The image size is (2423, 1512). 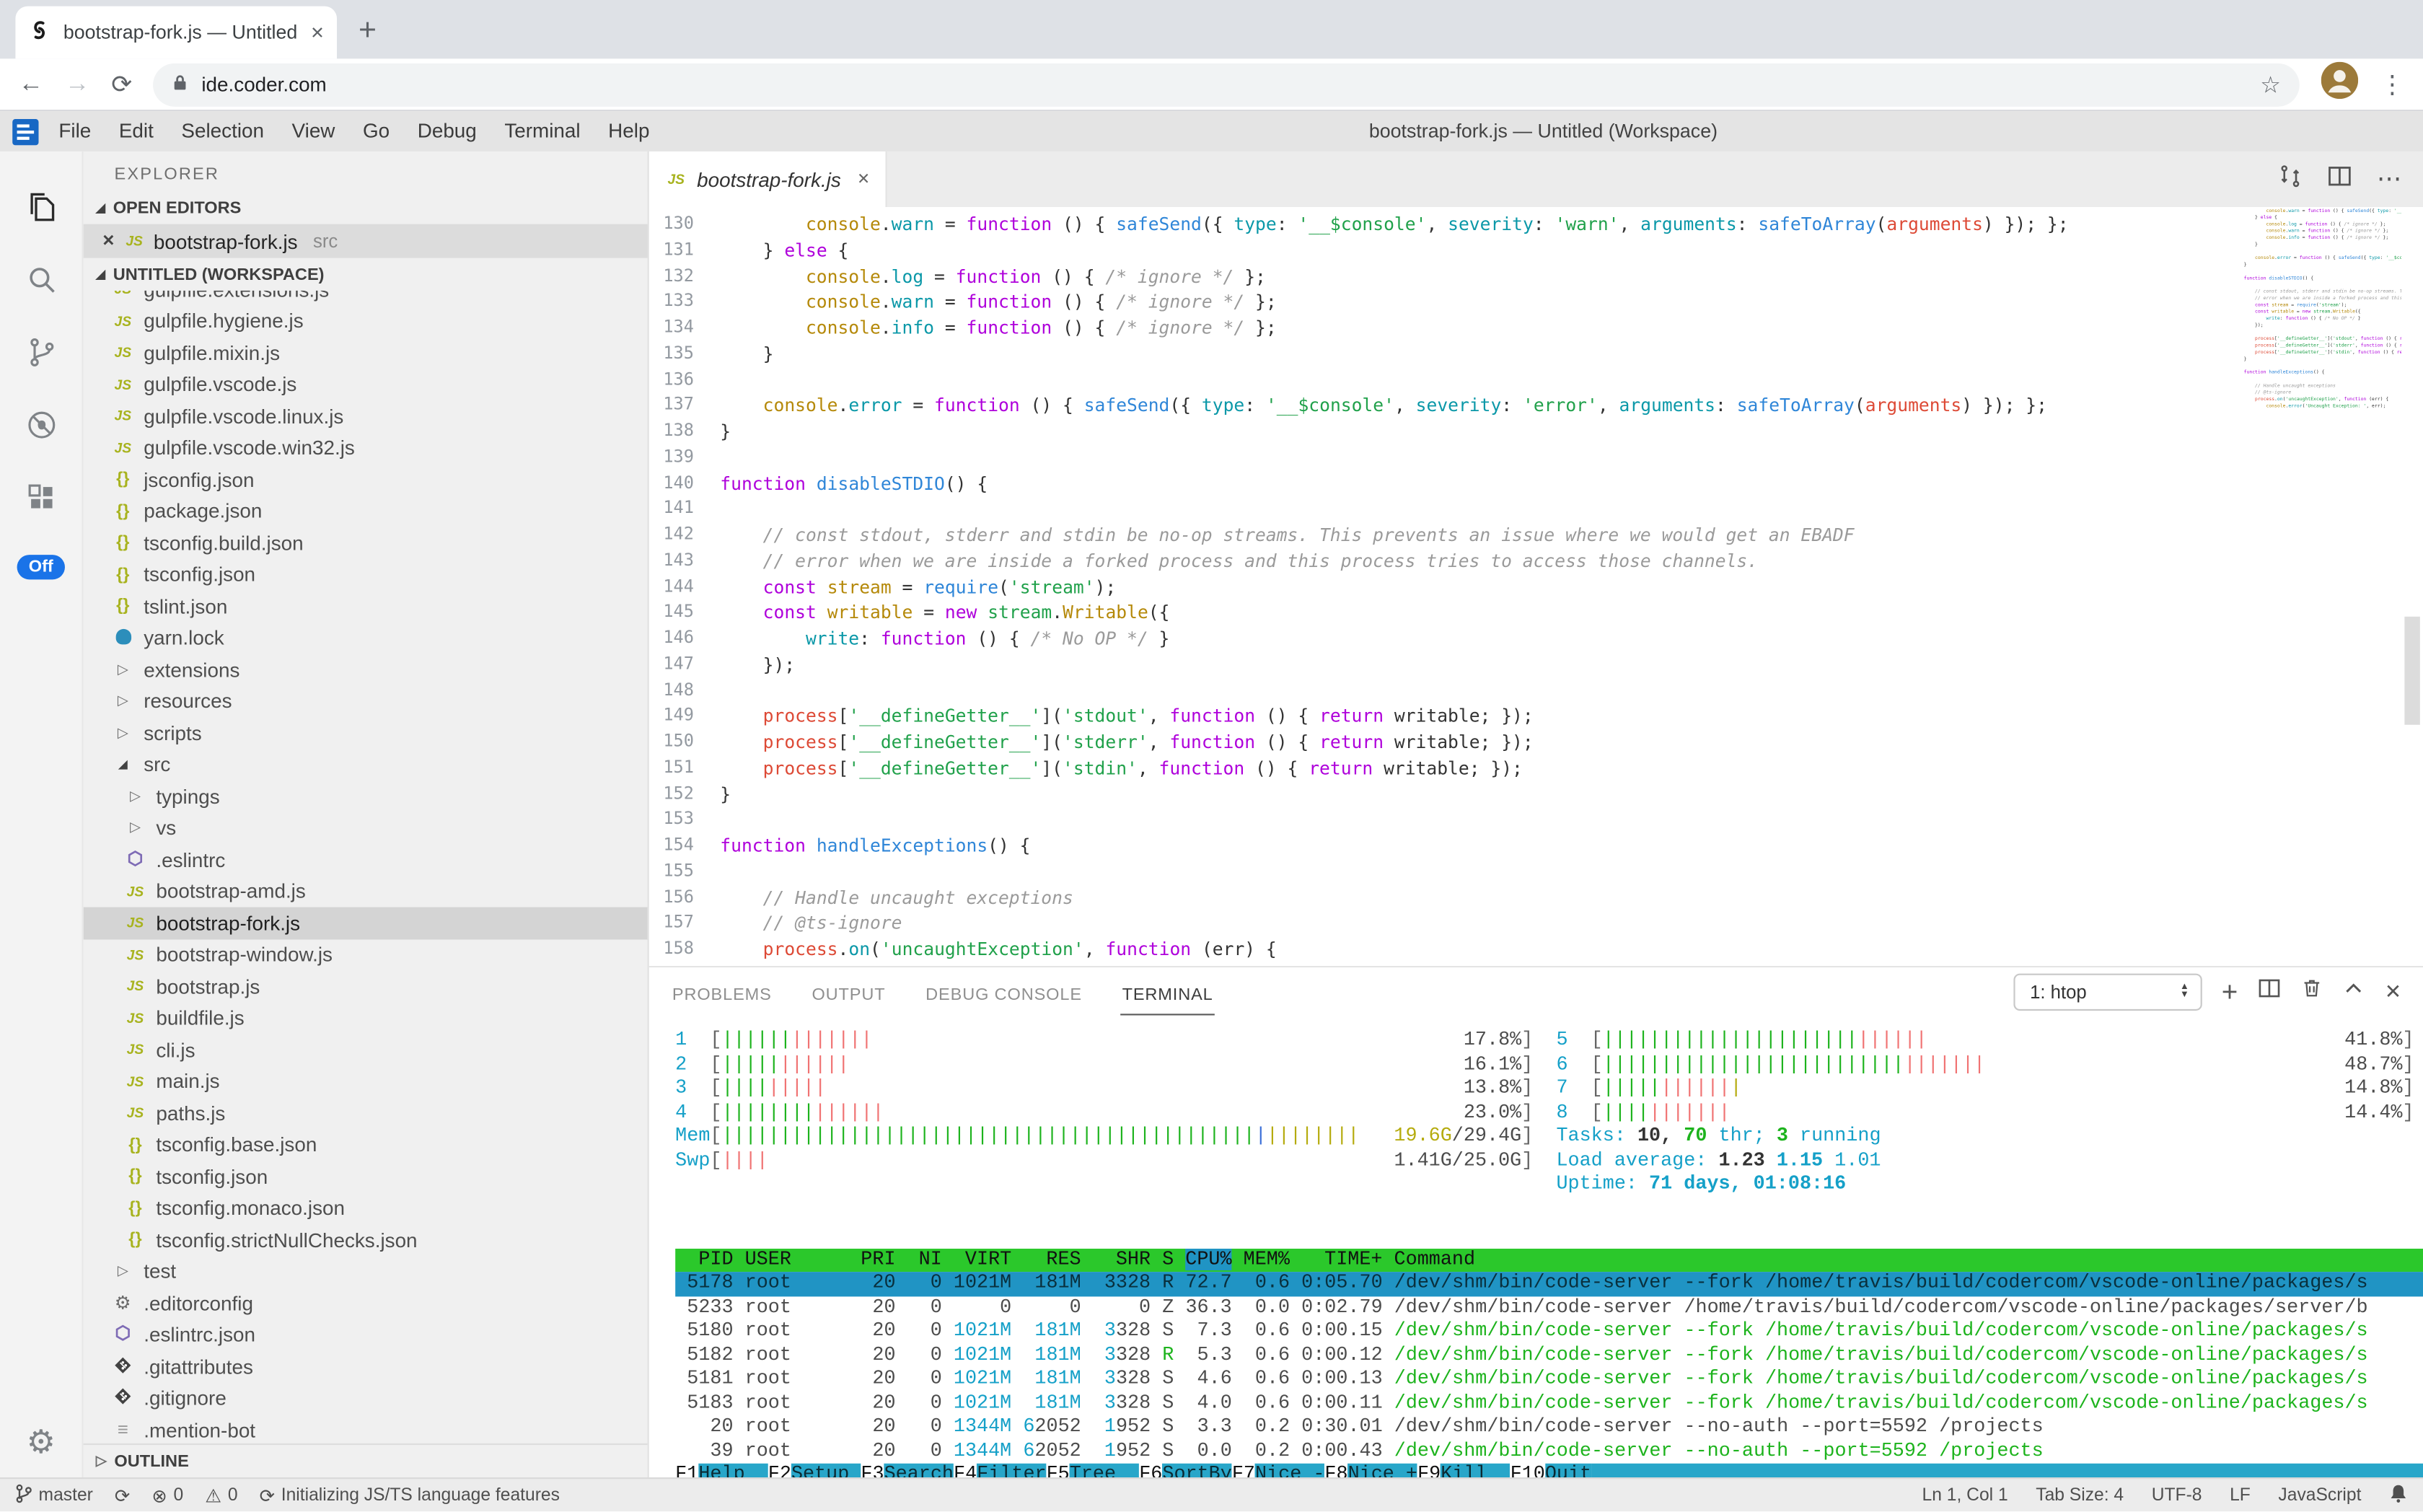 I want to click on tree-item-bootstrap-amd.js: JS bootstrap-amd.js, so click(x=366, y=892).